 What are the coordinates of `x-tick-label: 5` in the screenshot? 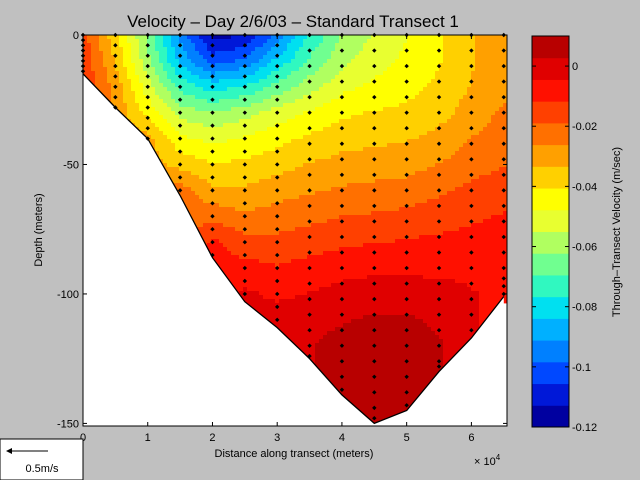 It's located at (407, 438).